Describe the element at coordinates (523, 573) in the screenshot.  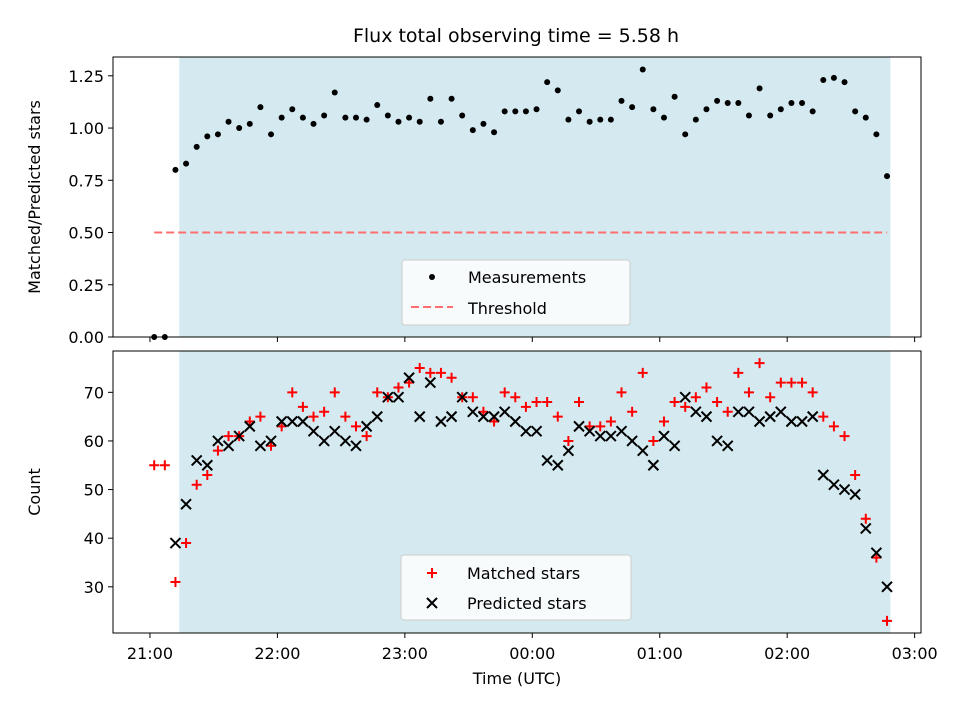
I see `legend-label-matched: Matched stars` at that location.